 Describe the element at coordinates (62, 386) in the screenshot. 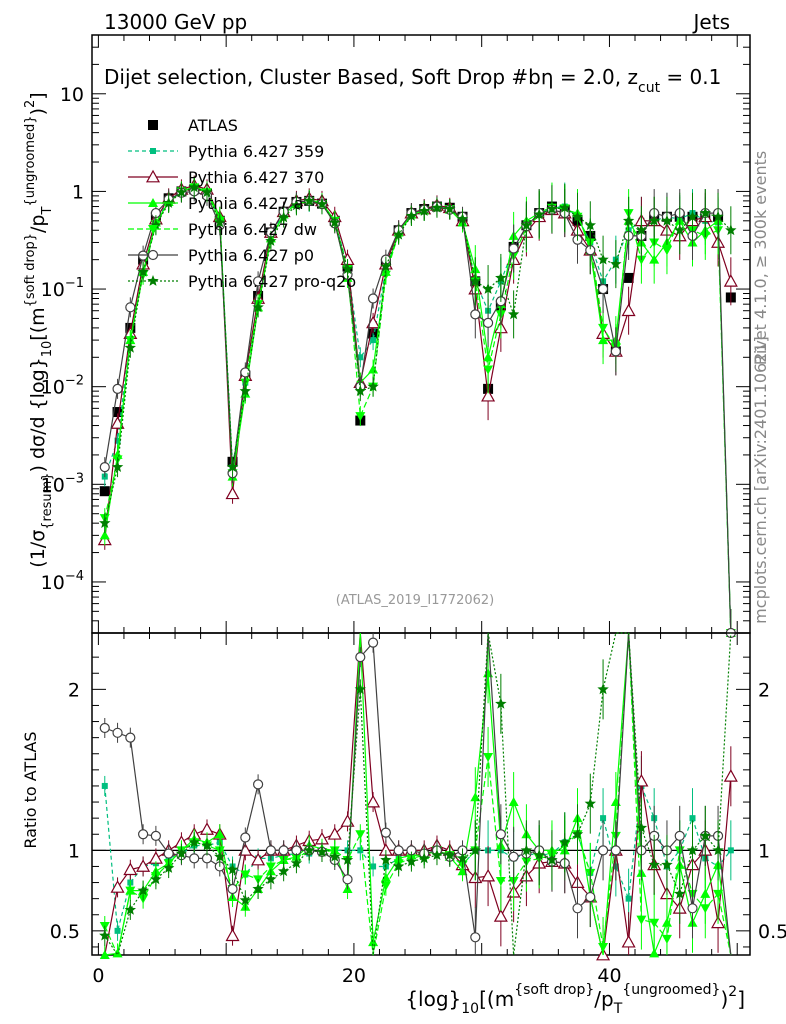

I see `y-tick-label: 10⁻²` at that location.